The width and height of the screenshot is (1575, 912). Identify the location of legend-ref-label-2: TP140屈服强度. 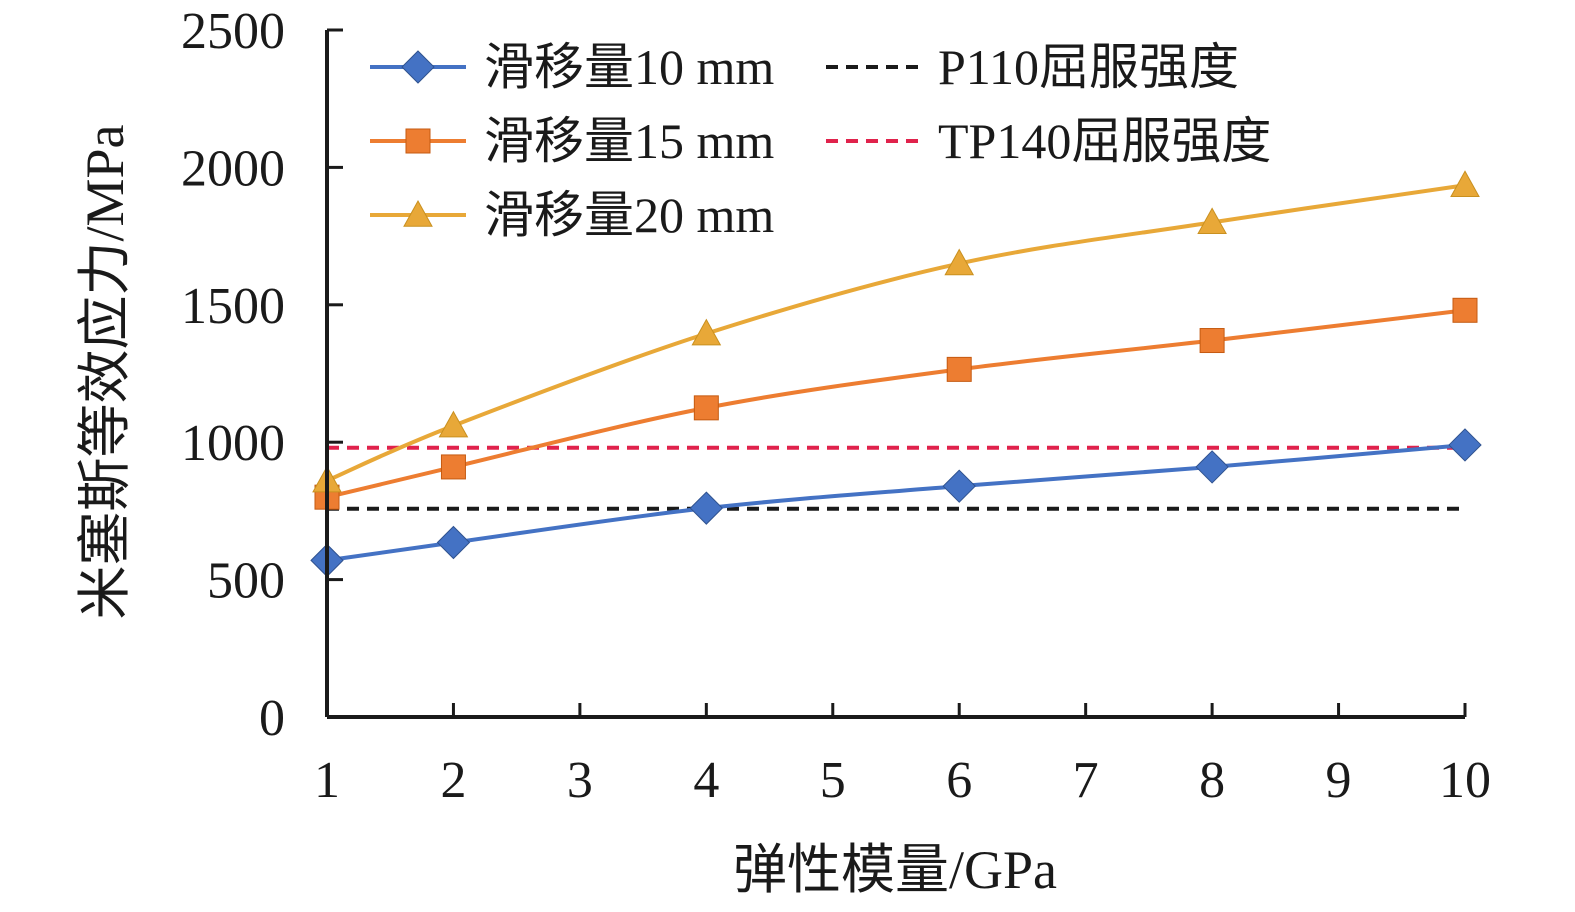
(1104, 141).